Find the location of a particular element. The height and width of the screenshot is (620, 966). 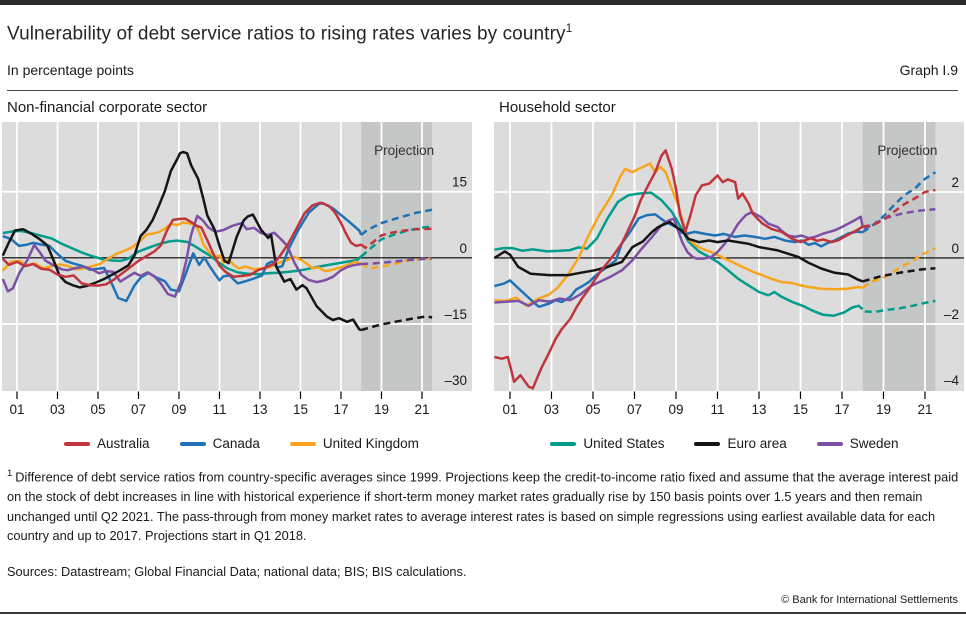

legend-swatch-united_kingdom is located at coordinates (302, 444).